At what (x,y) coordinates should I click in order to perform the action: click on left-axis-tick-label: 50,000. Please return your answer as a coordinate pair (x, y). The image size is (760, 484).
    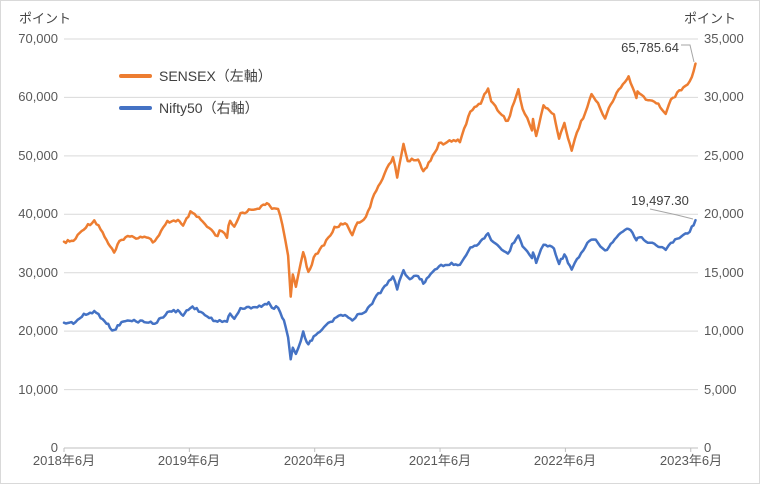
    Looking at the image, I should click on (38, 155).